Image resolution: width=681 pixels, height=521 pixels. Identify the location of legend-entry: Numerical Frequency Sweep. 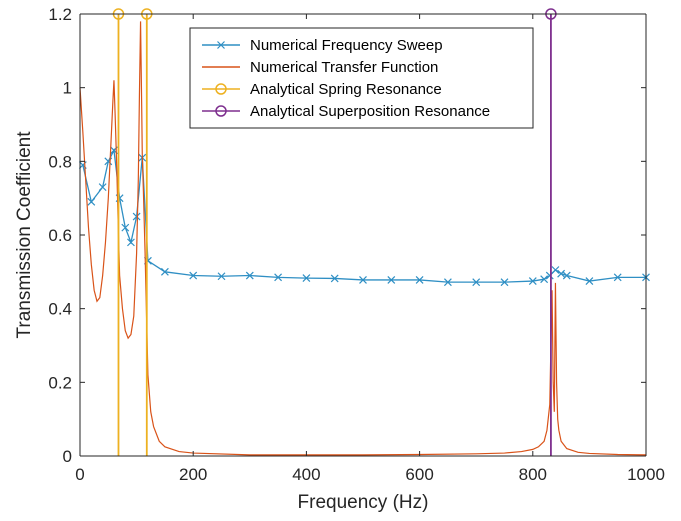
(322, 45).